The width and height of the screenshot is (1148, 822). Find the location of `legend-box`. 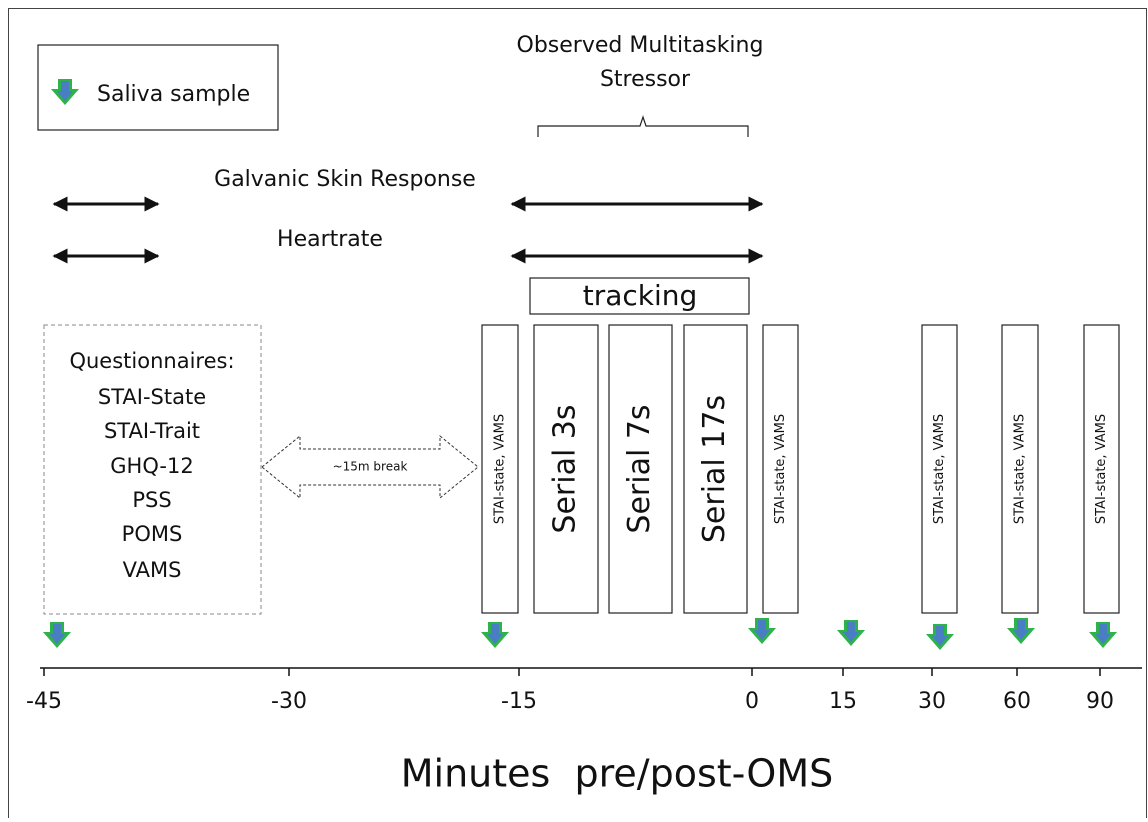

legend-box is located at coordinates (158, 87).